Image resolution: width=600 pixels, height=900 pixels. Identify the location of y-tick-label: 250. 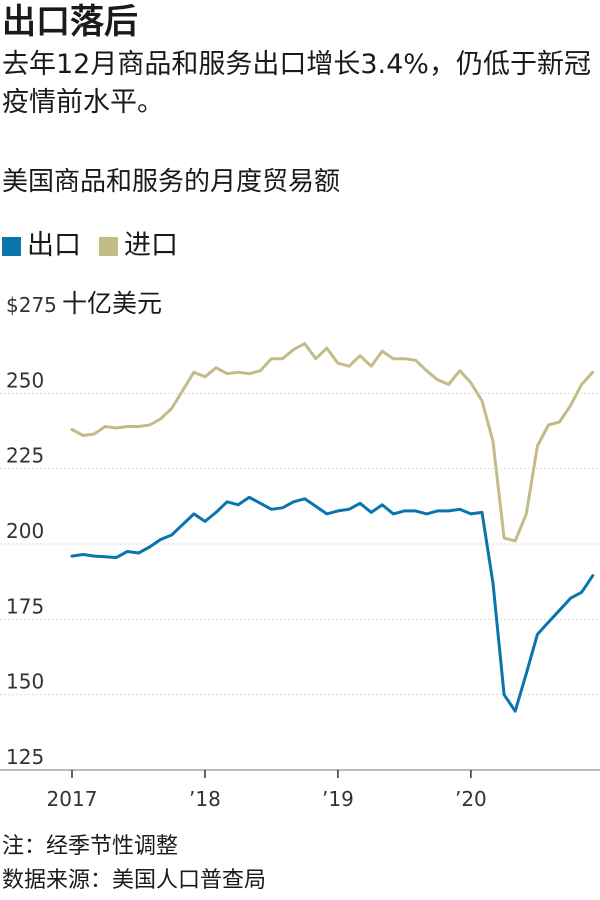
(25, 380).